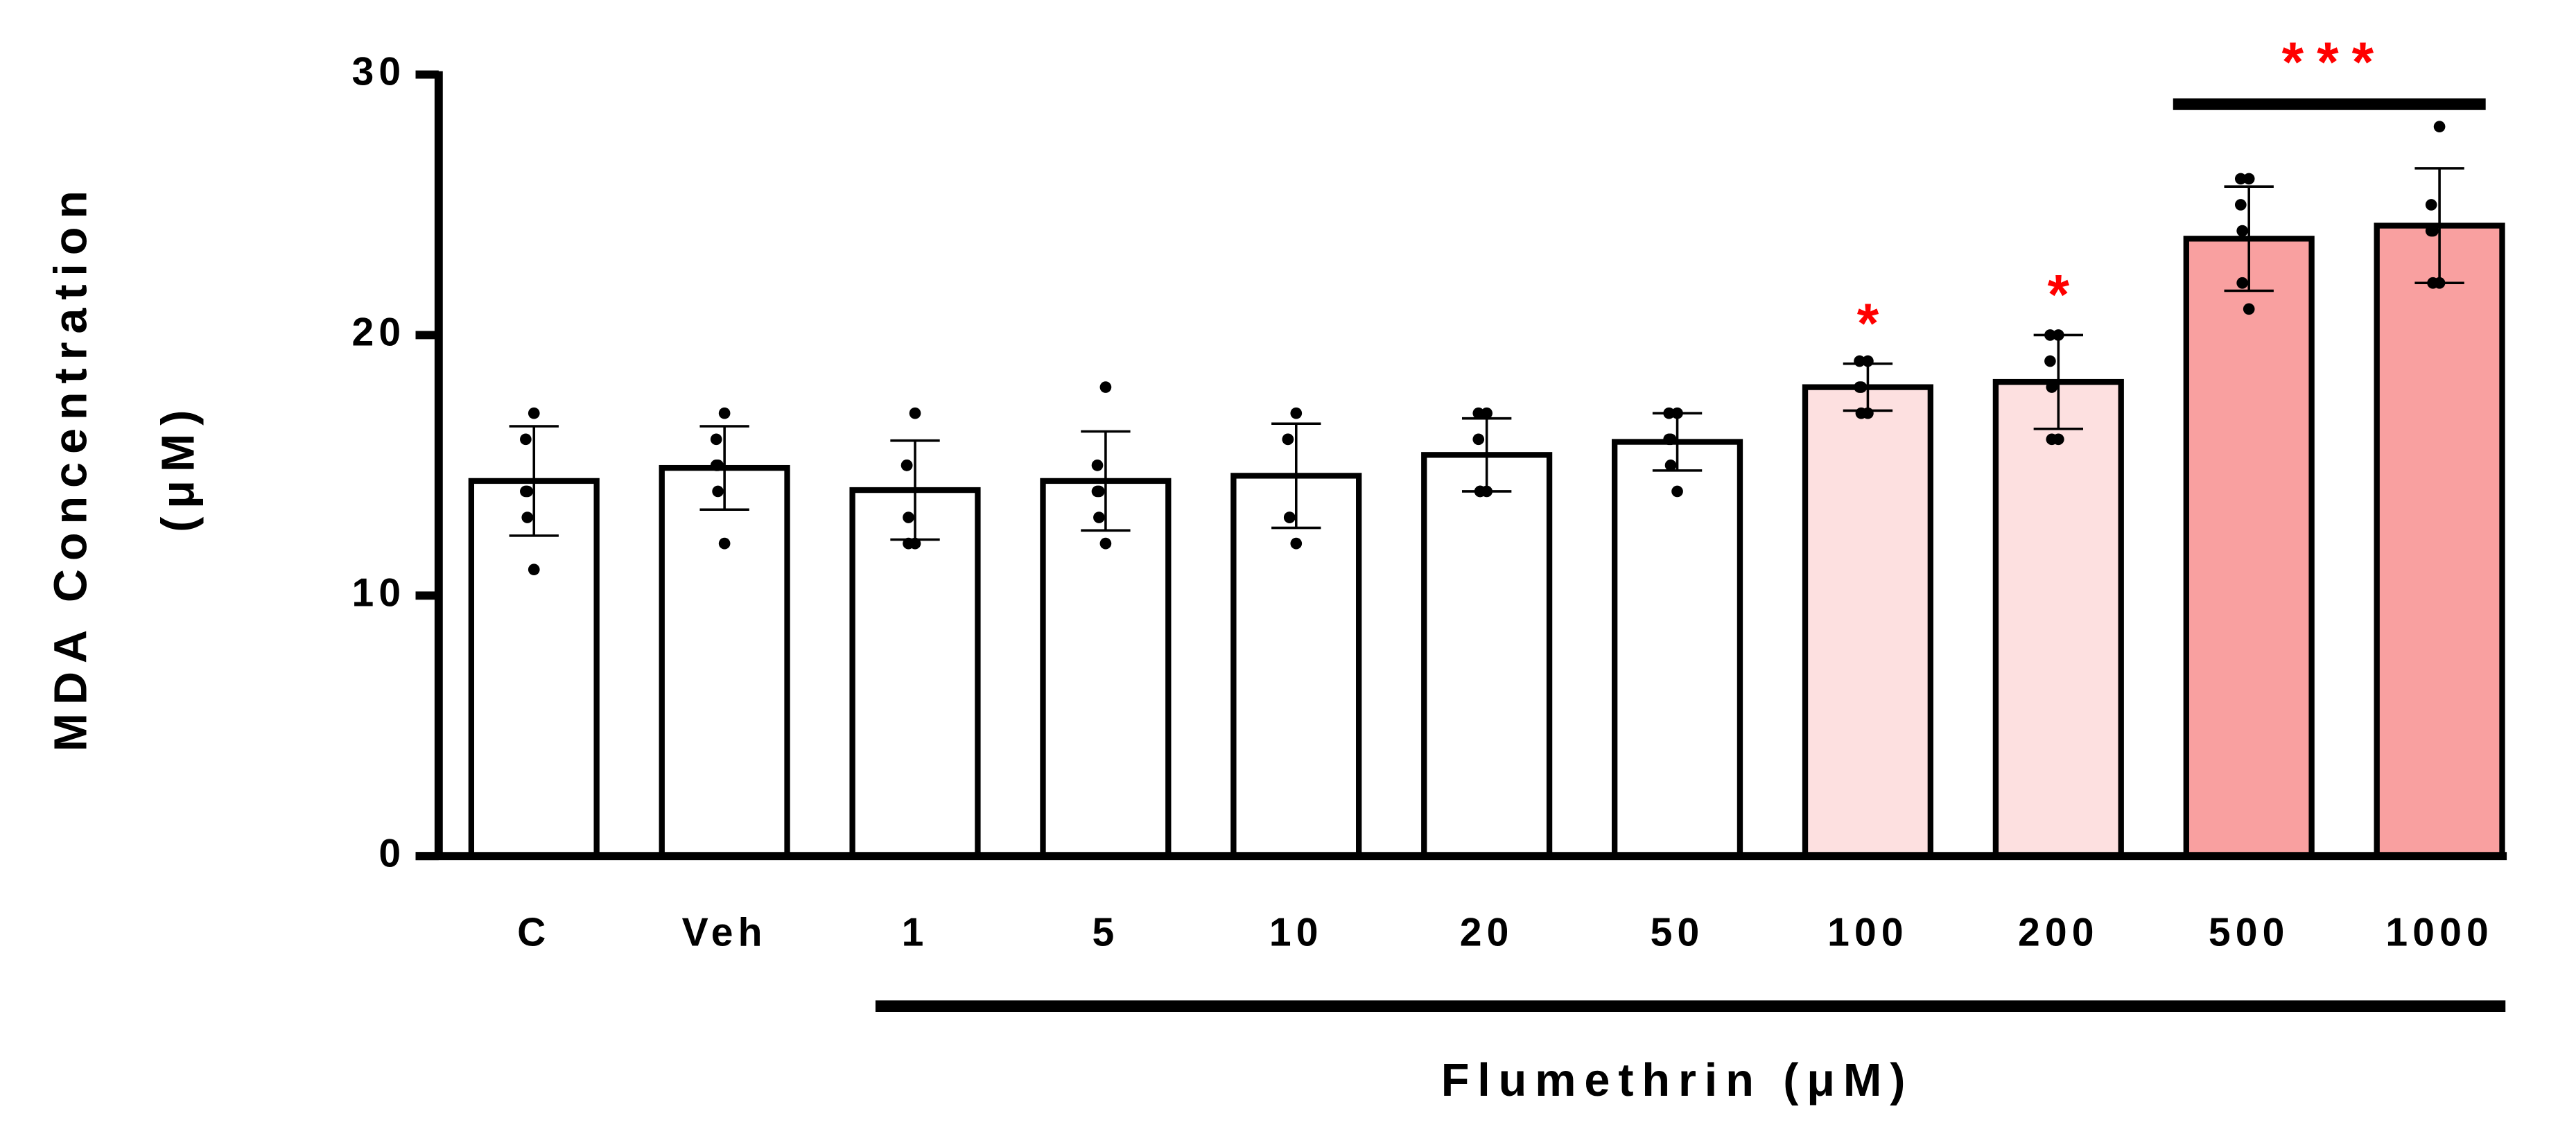  I want to click on x-tick-label: 50, so click(1678, 932).